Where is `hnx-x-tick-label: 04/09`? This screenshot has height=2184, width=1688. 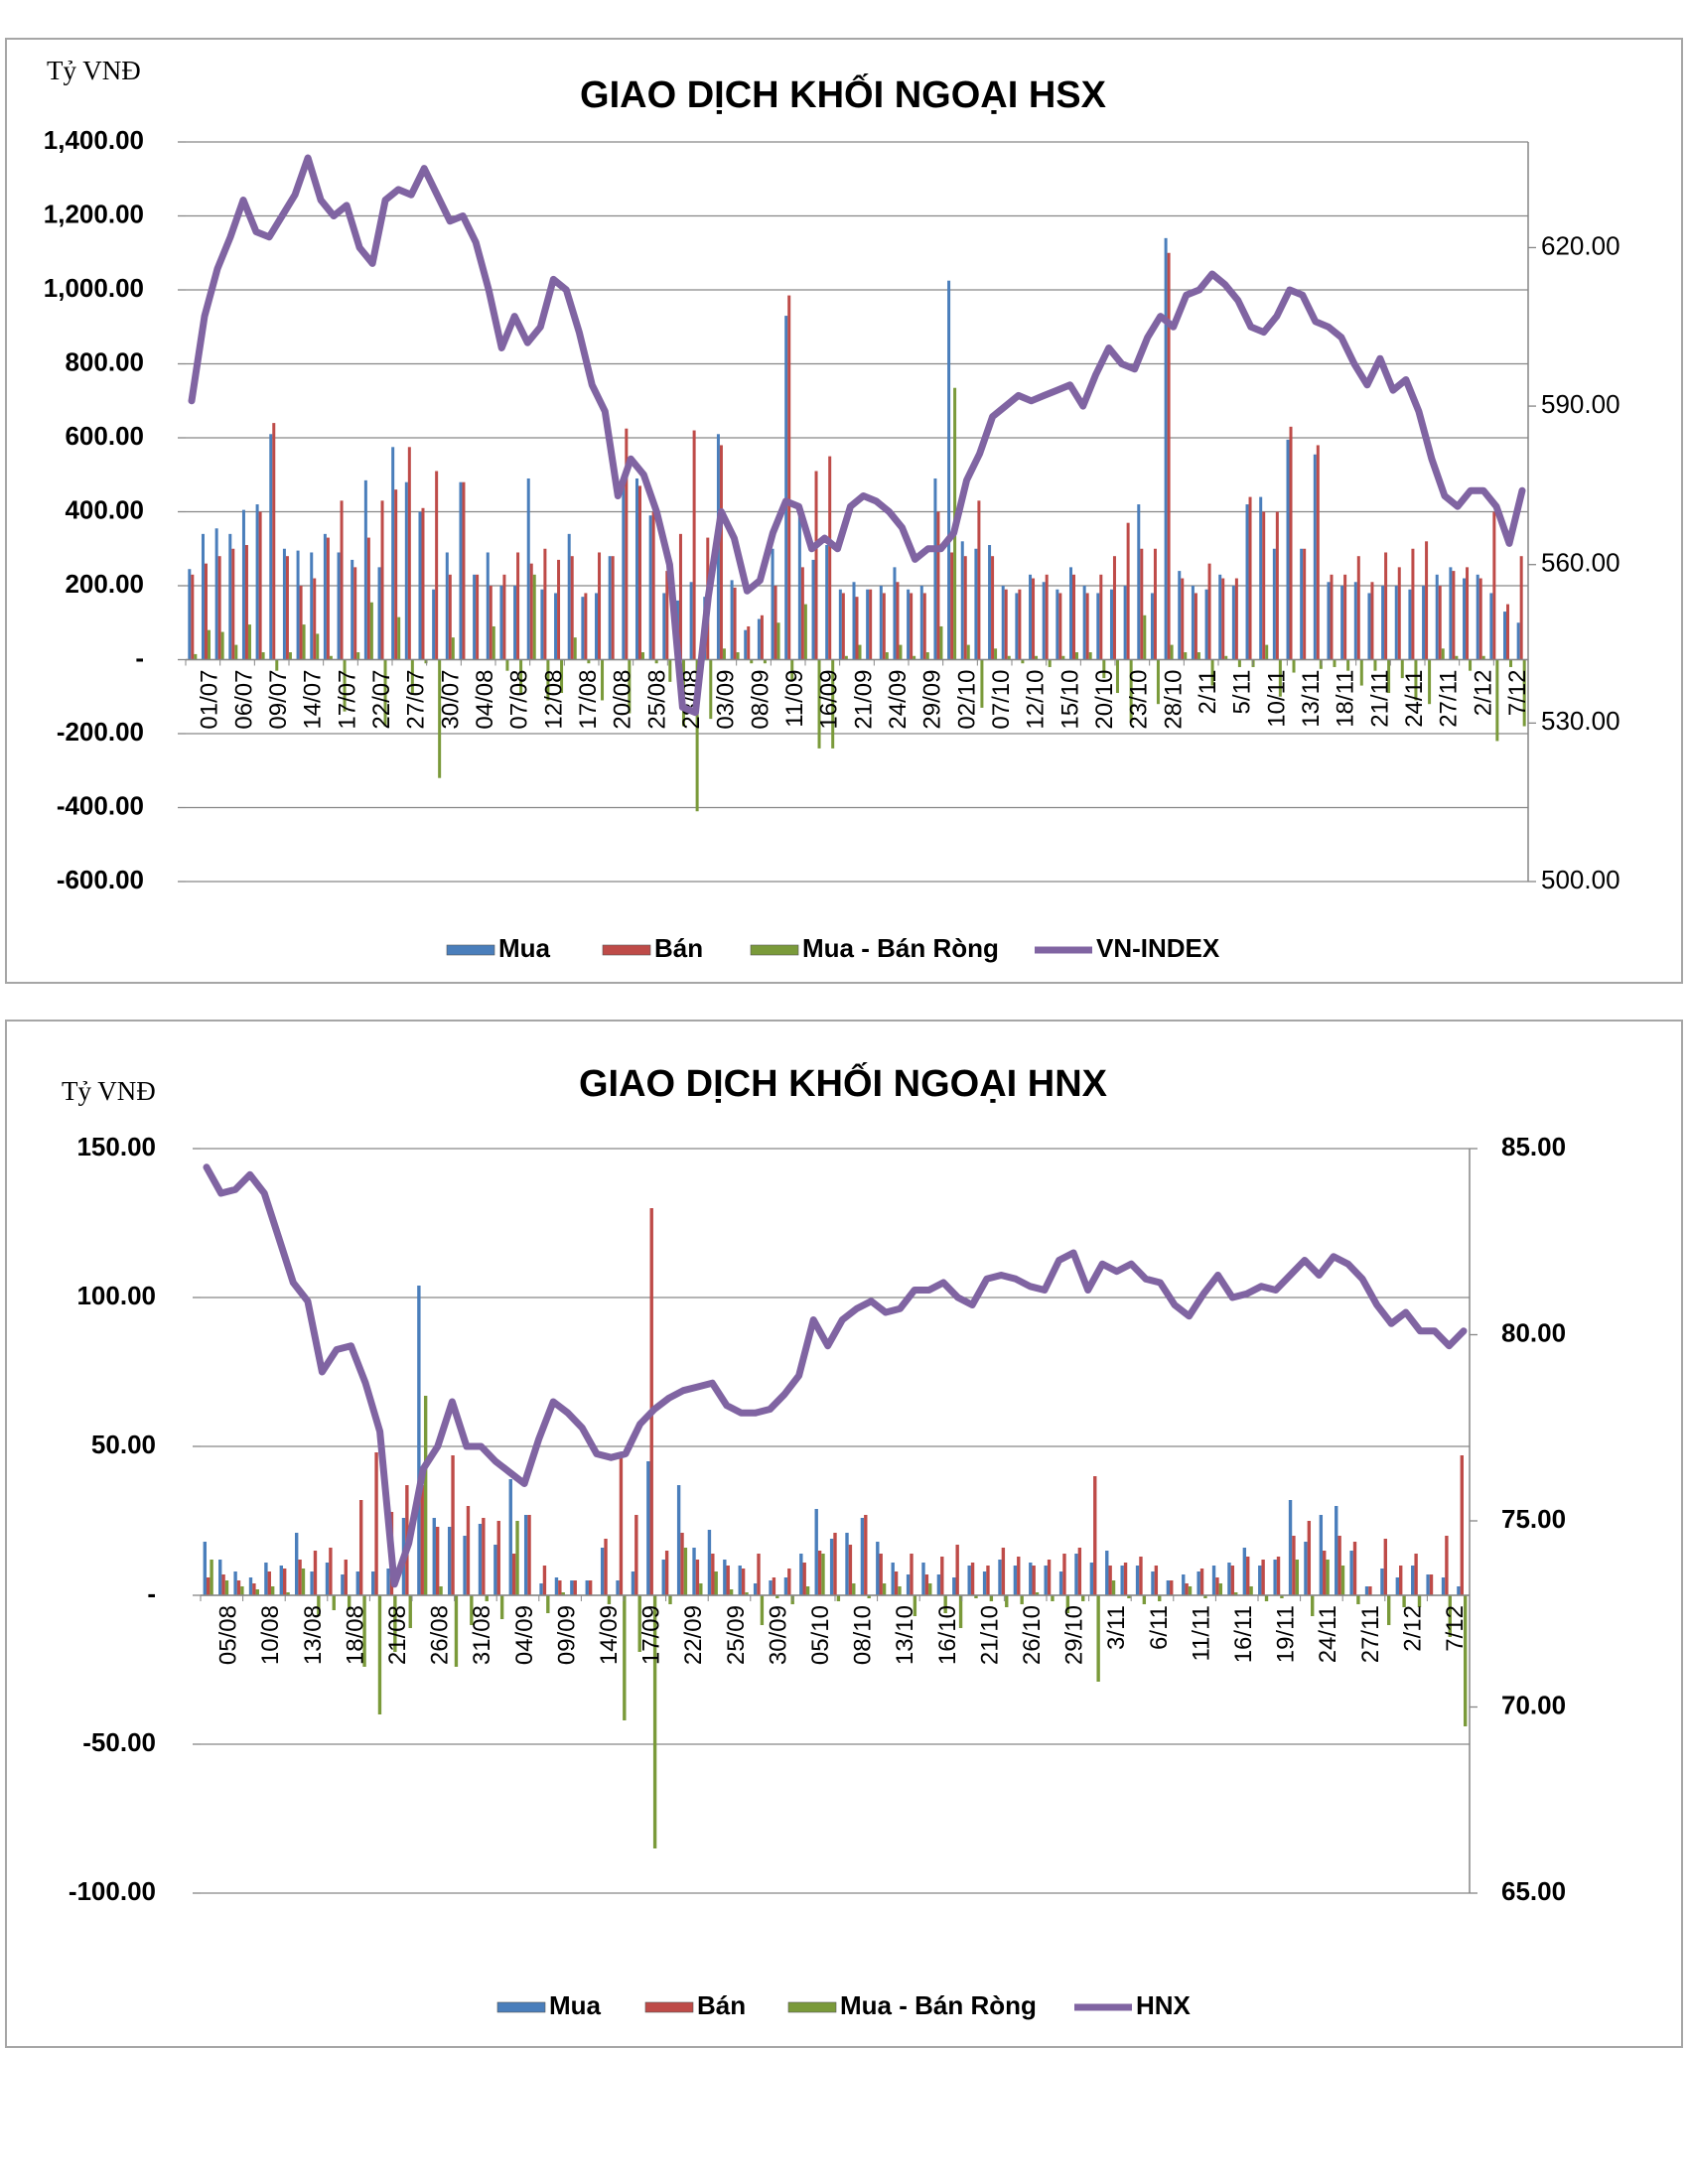
hnx-x-tick-label: 04/09 is located at coordinates (524, 1635).